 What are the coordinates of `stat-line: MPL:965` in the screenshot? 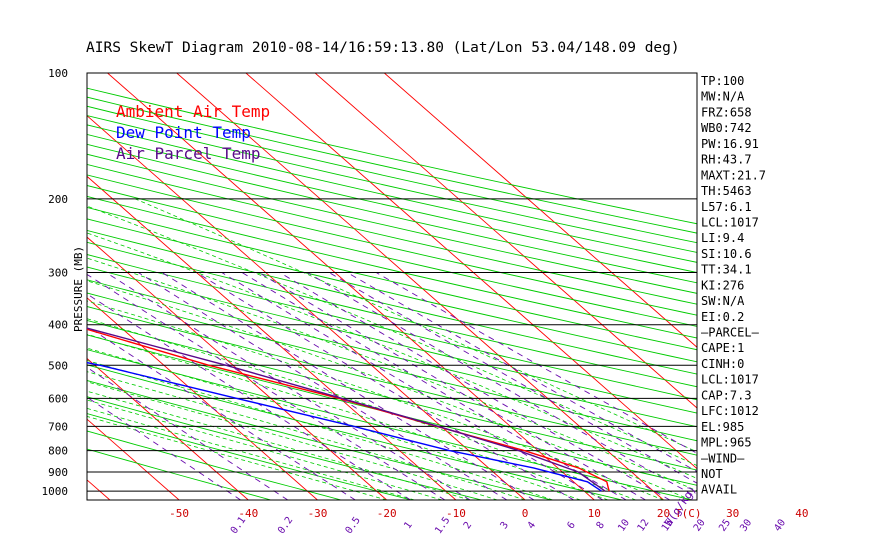 It's located at (726, 443).